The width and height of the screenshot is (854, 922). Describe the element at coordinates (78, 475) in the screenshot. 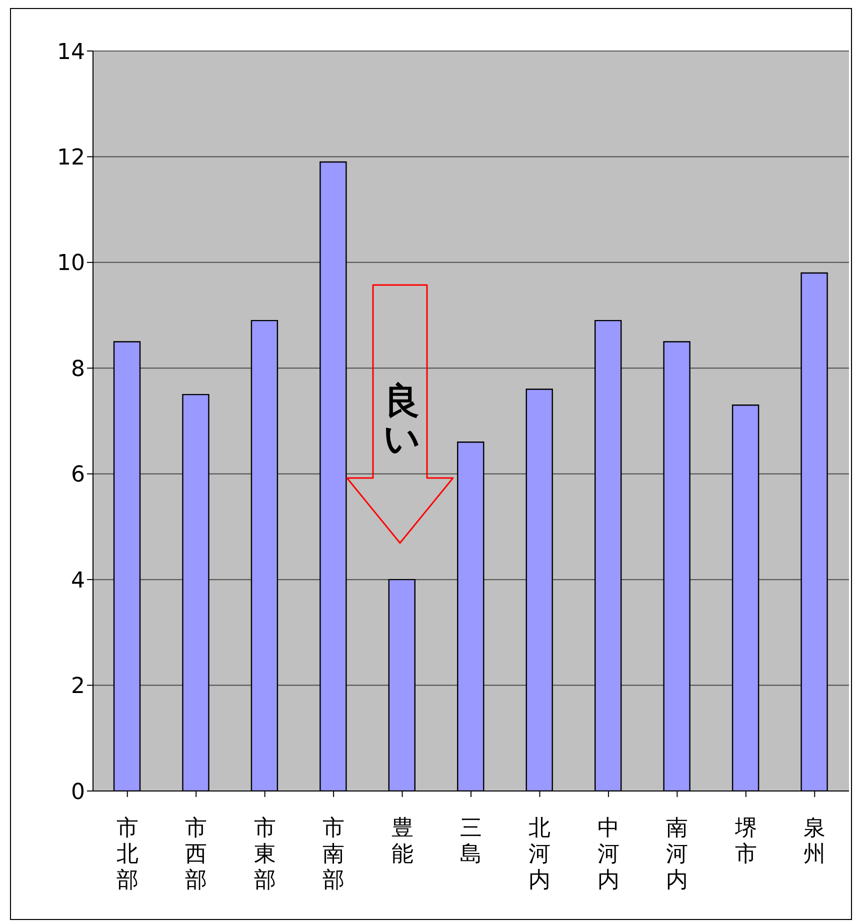

I see `y-tick-label: 6` at that location.